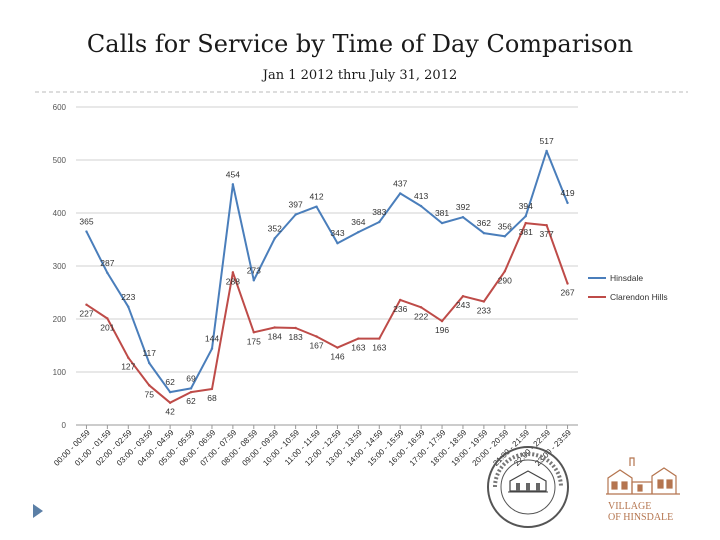  Describe the element at coordinates (86, 314) in the screenshot. I see `data-label: 227` at that location.